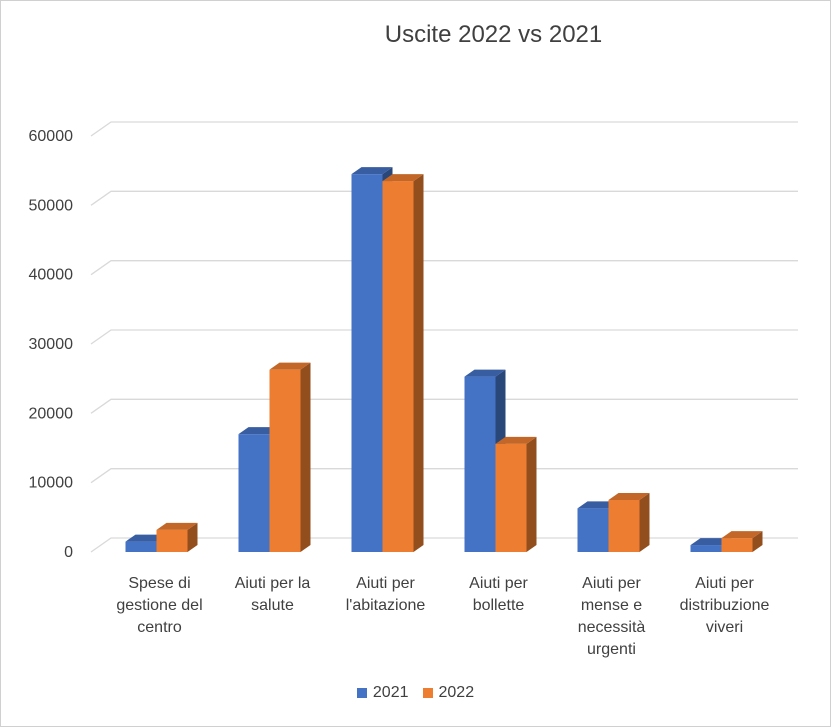 The image size is (831, 727). What do you see at coordinates (68, 552) in the screenshot?
I see `y-tick-label: 0` at bounding box center [68, 552].